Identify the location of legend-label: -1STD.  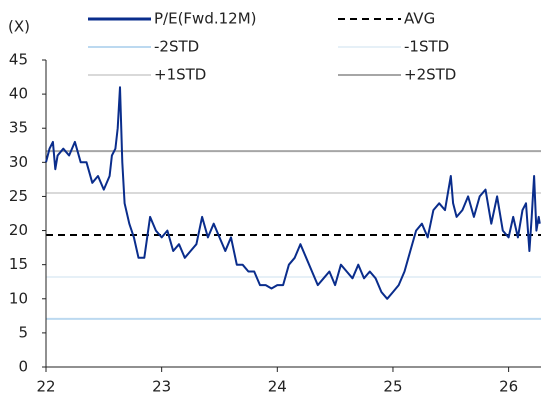
(426, 47).